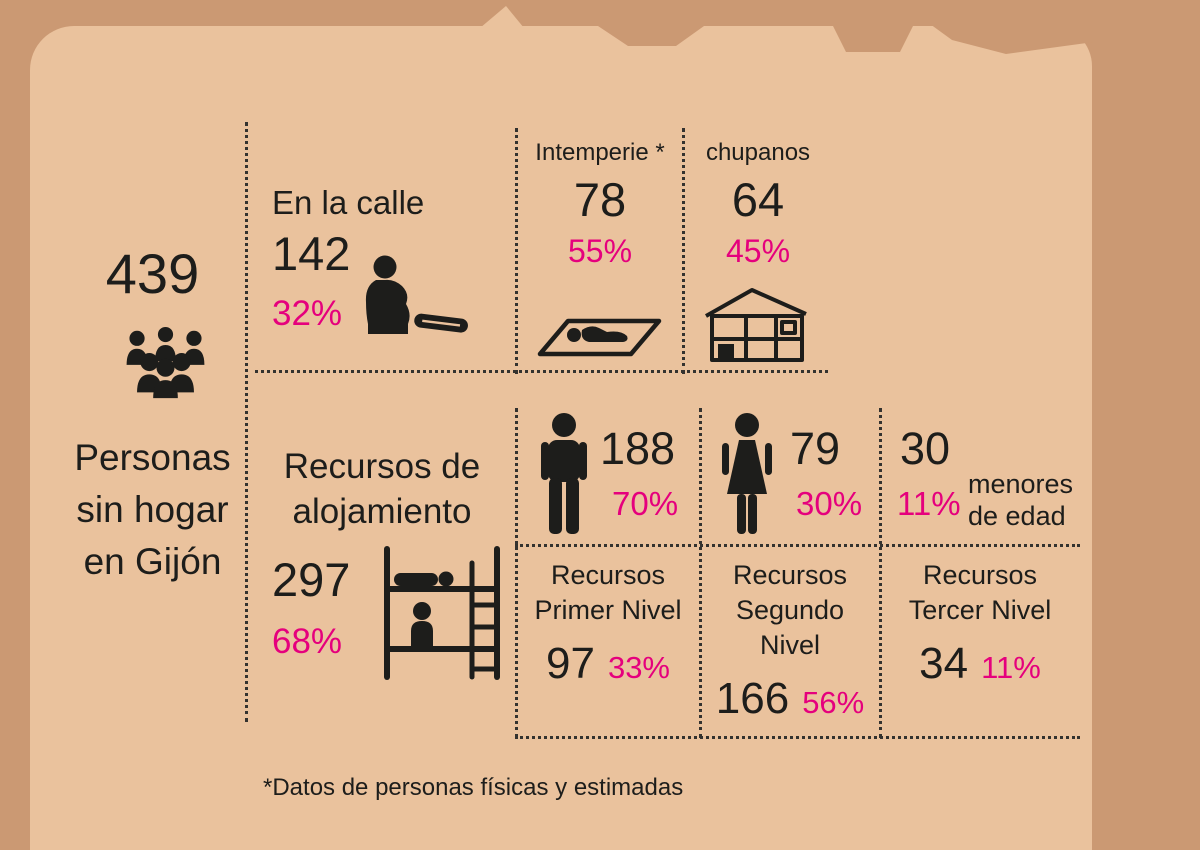 This screenshot has width=1200, height=850. What do you see at coordinates (608, 610) in the screenshot?
I see `level1-label-line2: Primer Nivel` at bounding box center [608, 610].